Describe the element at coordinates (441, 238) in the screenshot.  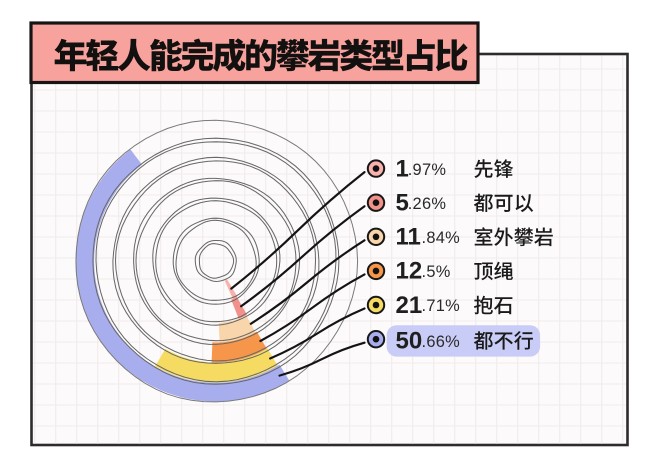
I see `svg-text: .84%` at that location.